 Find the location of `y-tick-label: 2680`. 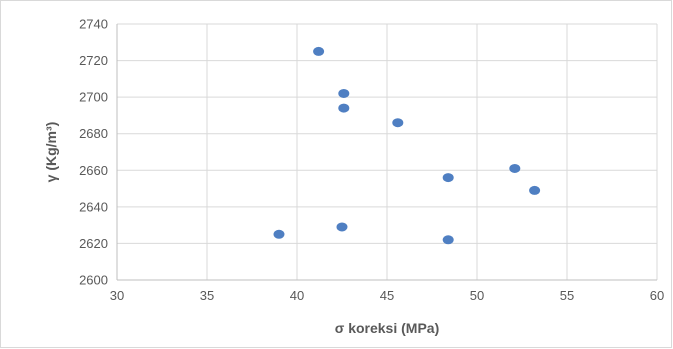

y-tick-label: 2680 is located at coordinates (93, 133).